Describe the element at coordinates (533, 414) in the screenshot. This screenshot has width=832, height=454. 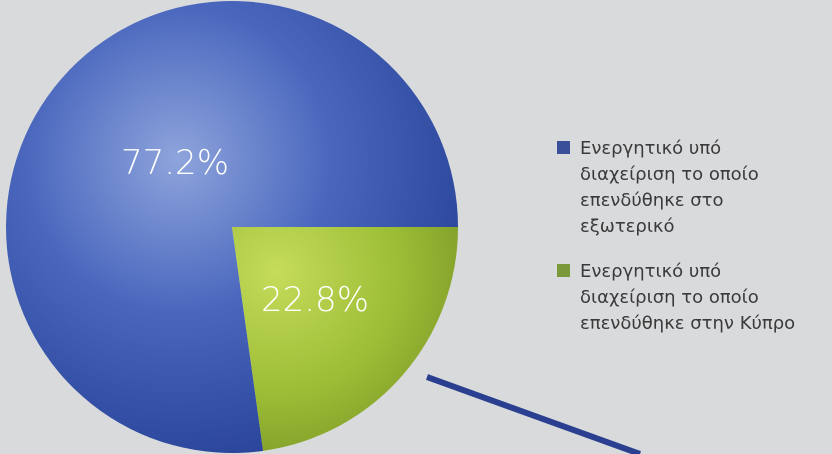
I see `connector-line` at that location.